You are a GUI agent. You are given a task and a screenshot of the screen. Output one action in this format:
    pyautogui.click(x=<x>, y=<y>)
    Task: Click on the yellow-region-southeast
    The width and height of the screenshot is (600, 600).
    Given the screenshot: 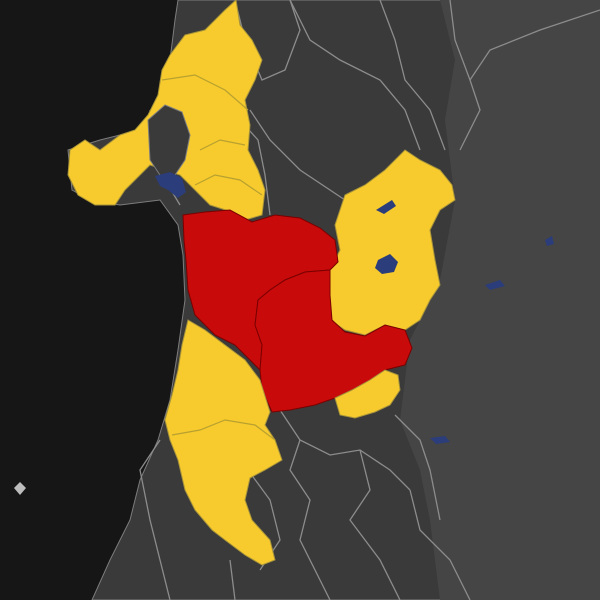 What is the action you would take?
    pyautogui.click(x=367, y=394)
    